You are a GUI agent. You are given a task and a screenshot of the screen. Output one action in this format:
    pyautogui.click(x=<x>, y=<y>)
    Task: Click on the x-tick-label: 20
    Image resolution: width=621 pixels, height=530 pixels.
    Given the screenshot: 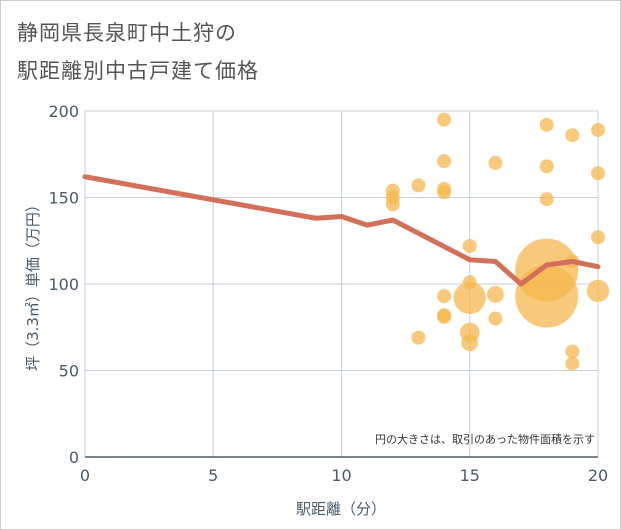 What is the action you would take?
    pyautogui.click(x=598, y=475)
    